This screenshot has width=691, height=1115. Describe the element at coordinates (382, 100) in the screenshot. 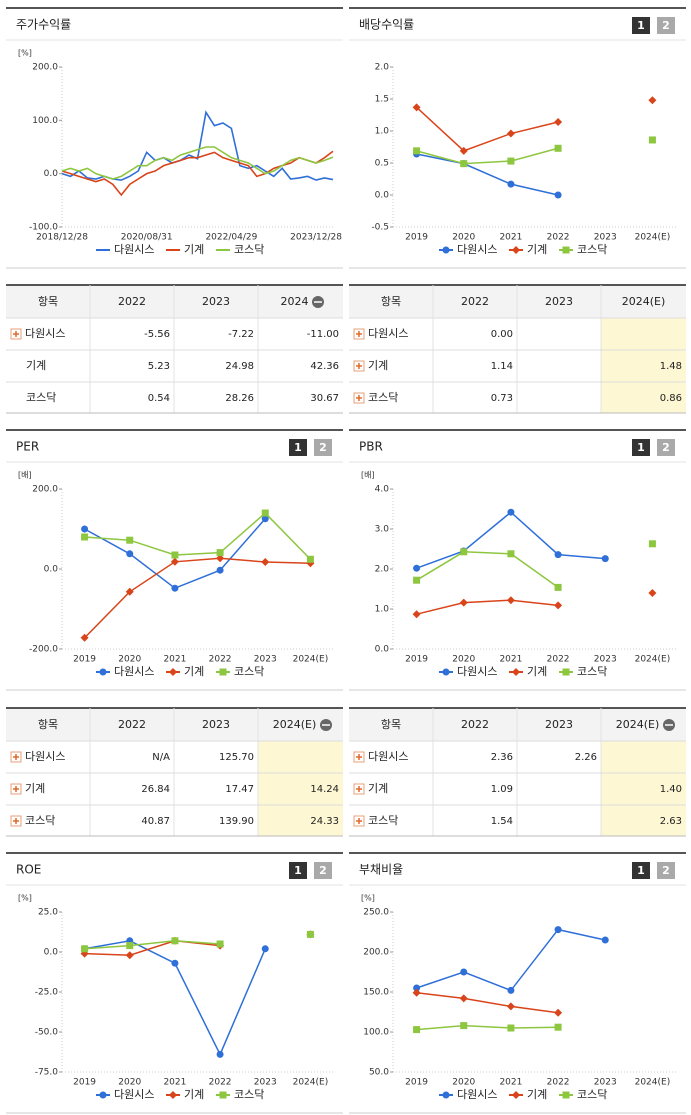

I see `y-tick-label: 1.5` at that location.